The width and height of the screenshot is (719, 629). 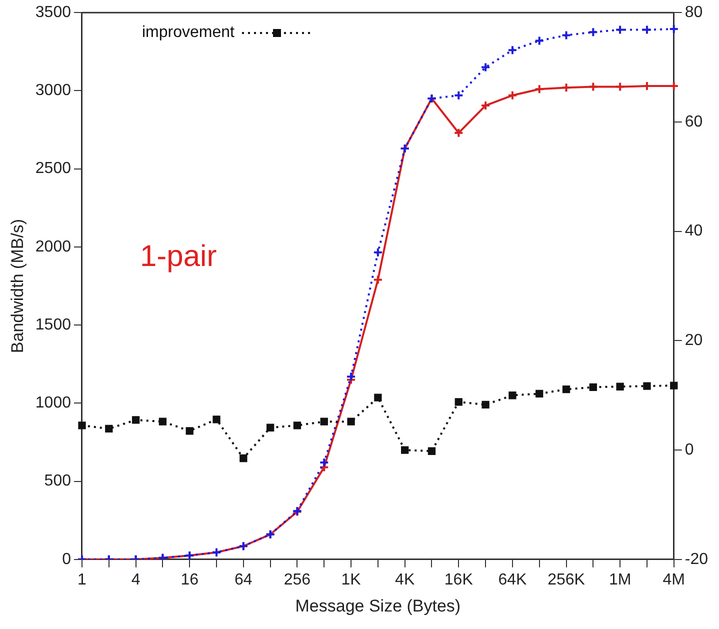 What do you see at coordinates (135, 579) in the screenshot?
I see `x-tick-label: 4` at bounding box center [135, 579].